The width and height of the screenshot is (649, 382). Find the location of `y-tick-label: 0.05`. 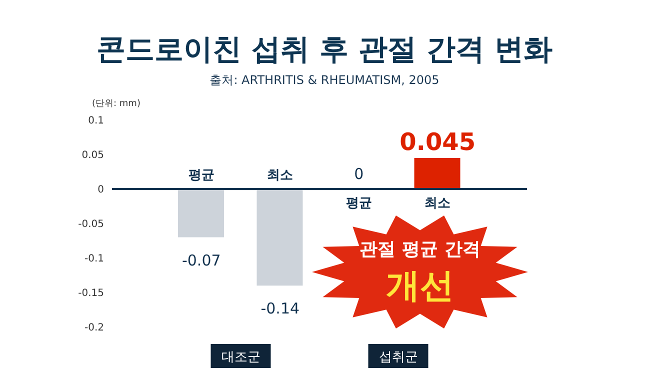

y-tick-label: 0.05 is located at coordinates (93, 156).